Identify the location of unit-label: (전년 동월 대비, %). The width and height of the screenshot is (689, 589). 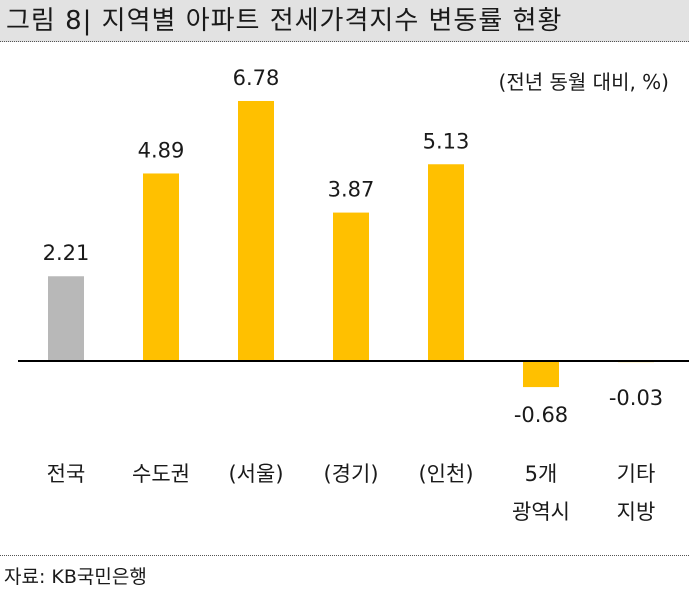
(583, 82).